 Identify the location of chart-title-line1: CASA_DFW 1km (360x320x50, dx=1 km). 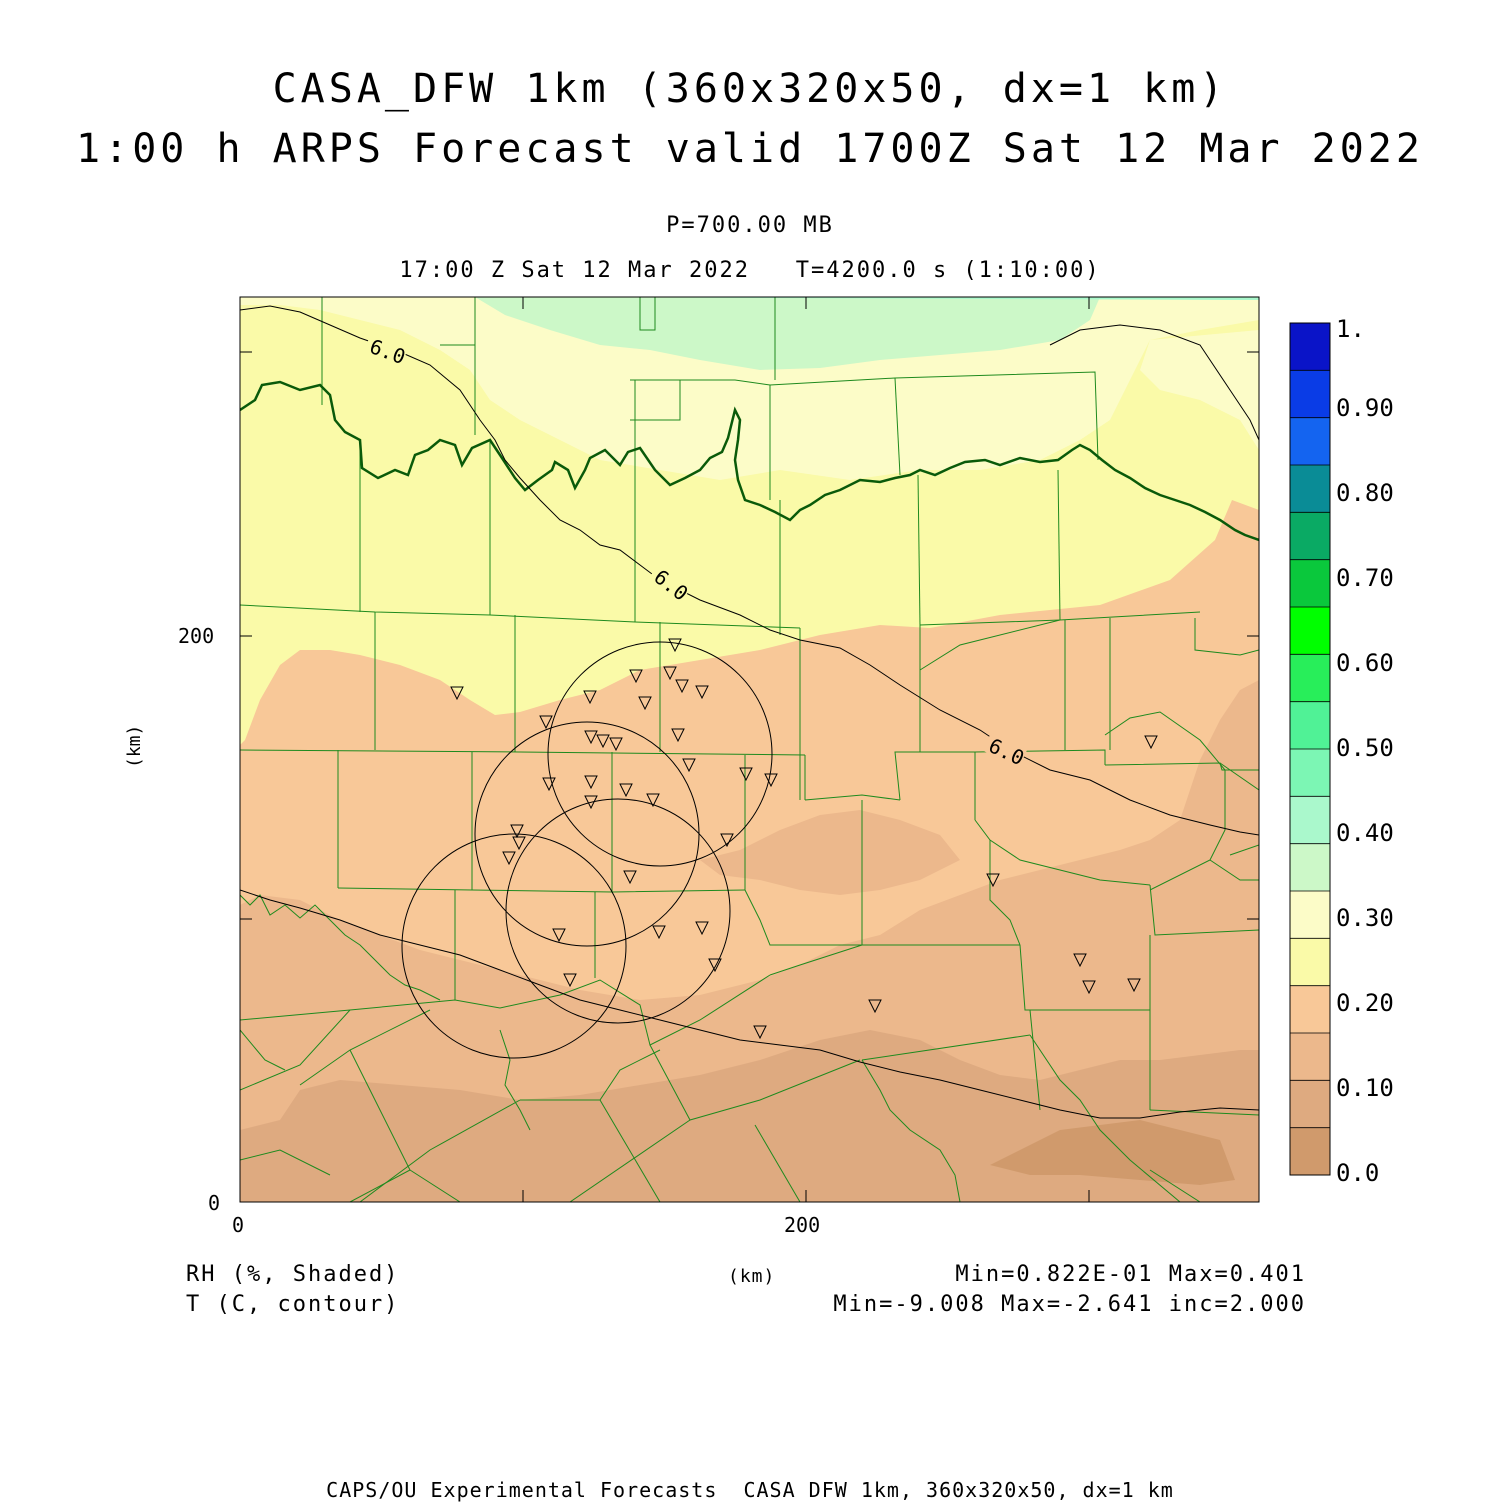
(750, 89).